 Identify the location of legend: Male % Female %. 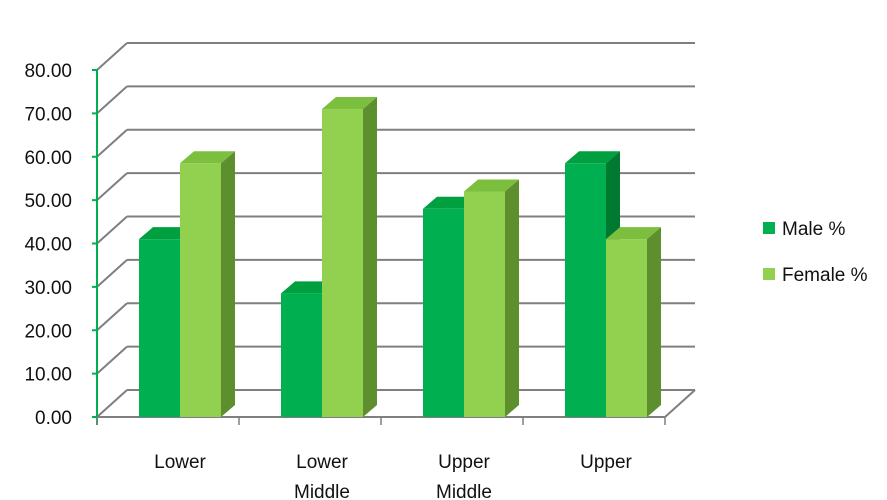
(815, 252).